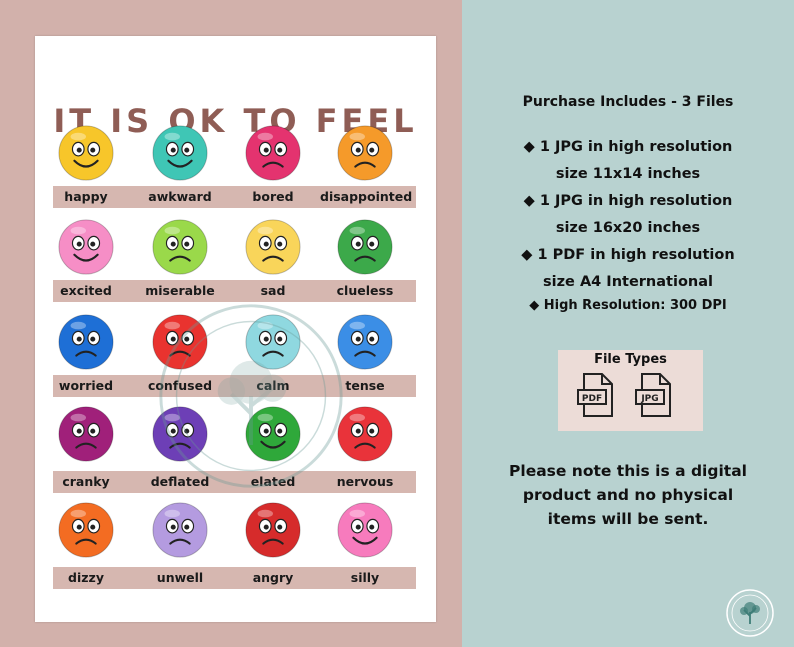 Image resolution: width=794 pixels, height=647 pixels. I want to click on emotion-label: worried, so click(86, 385).